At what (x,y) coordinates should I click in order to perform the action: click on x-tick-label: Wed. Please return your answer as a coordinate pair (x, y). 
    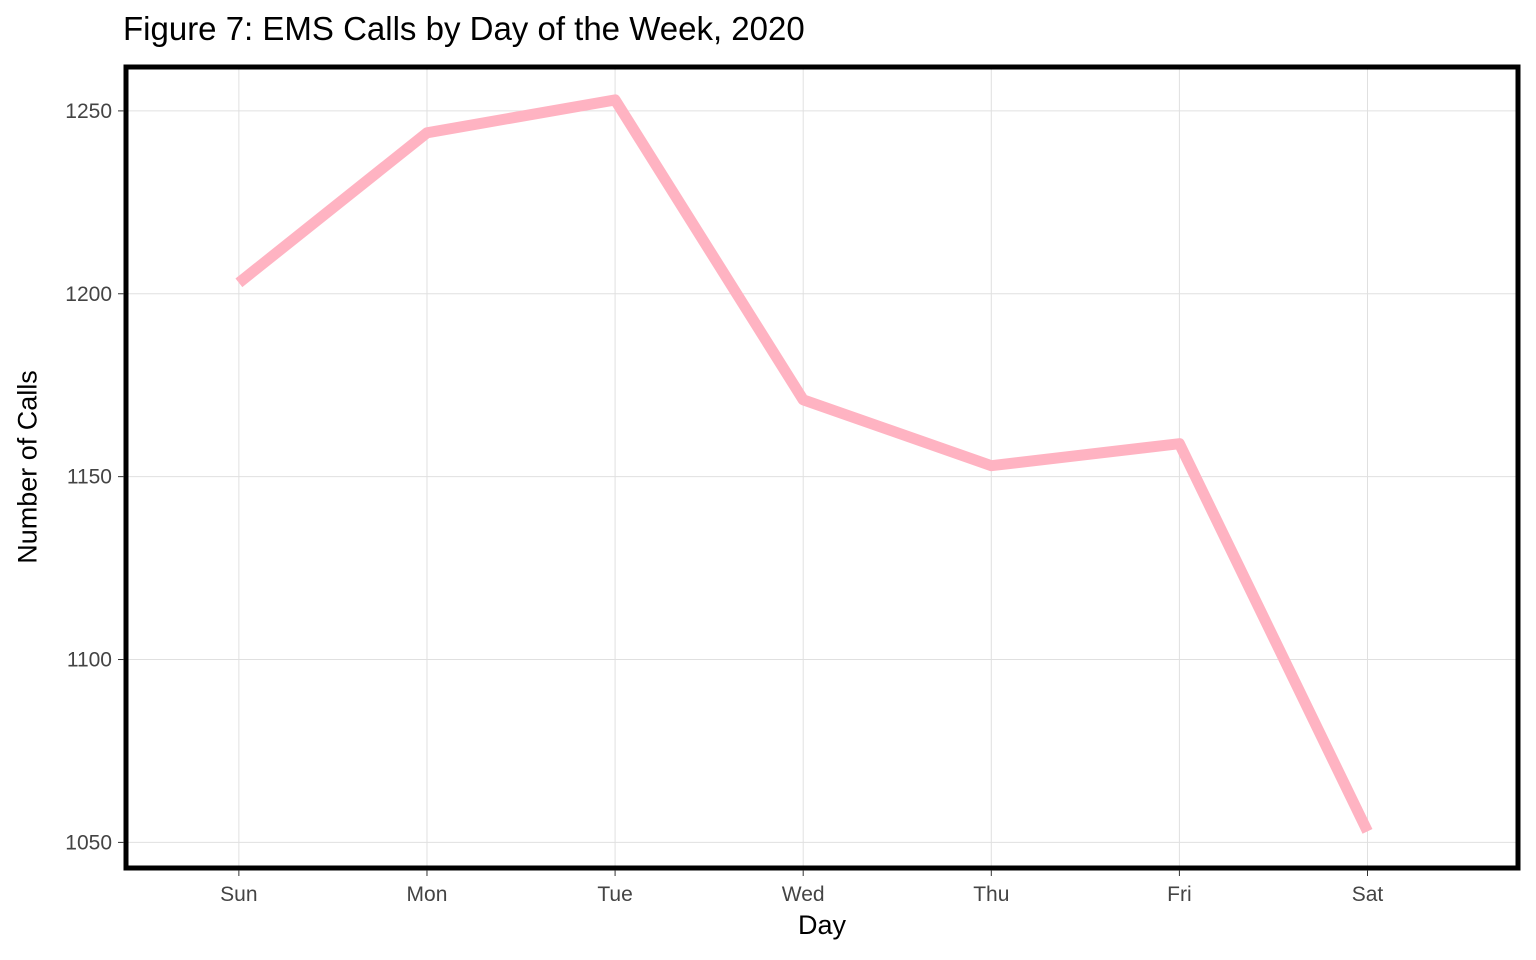
    Looking at the image, I should click on (803, 894).